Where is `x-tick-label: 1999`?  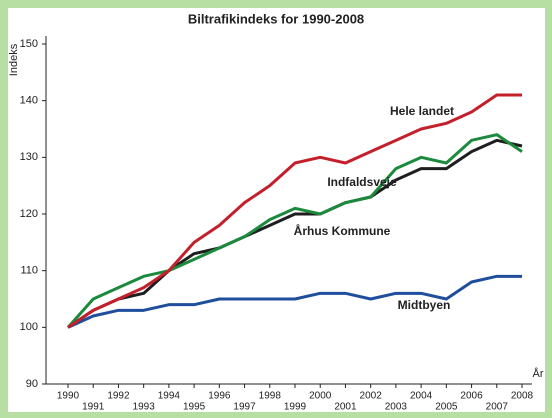 x-tick-label: 1999 is located at coordinates (295, 407).